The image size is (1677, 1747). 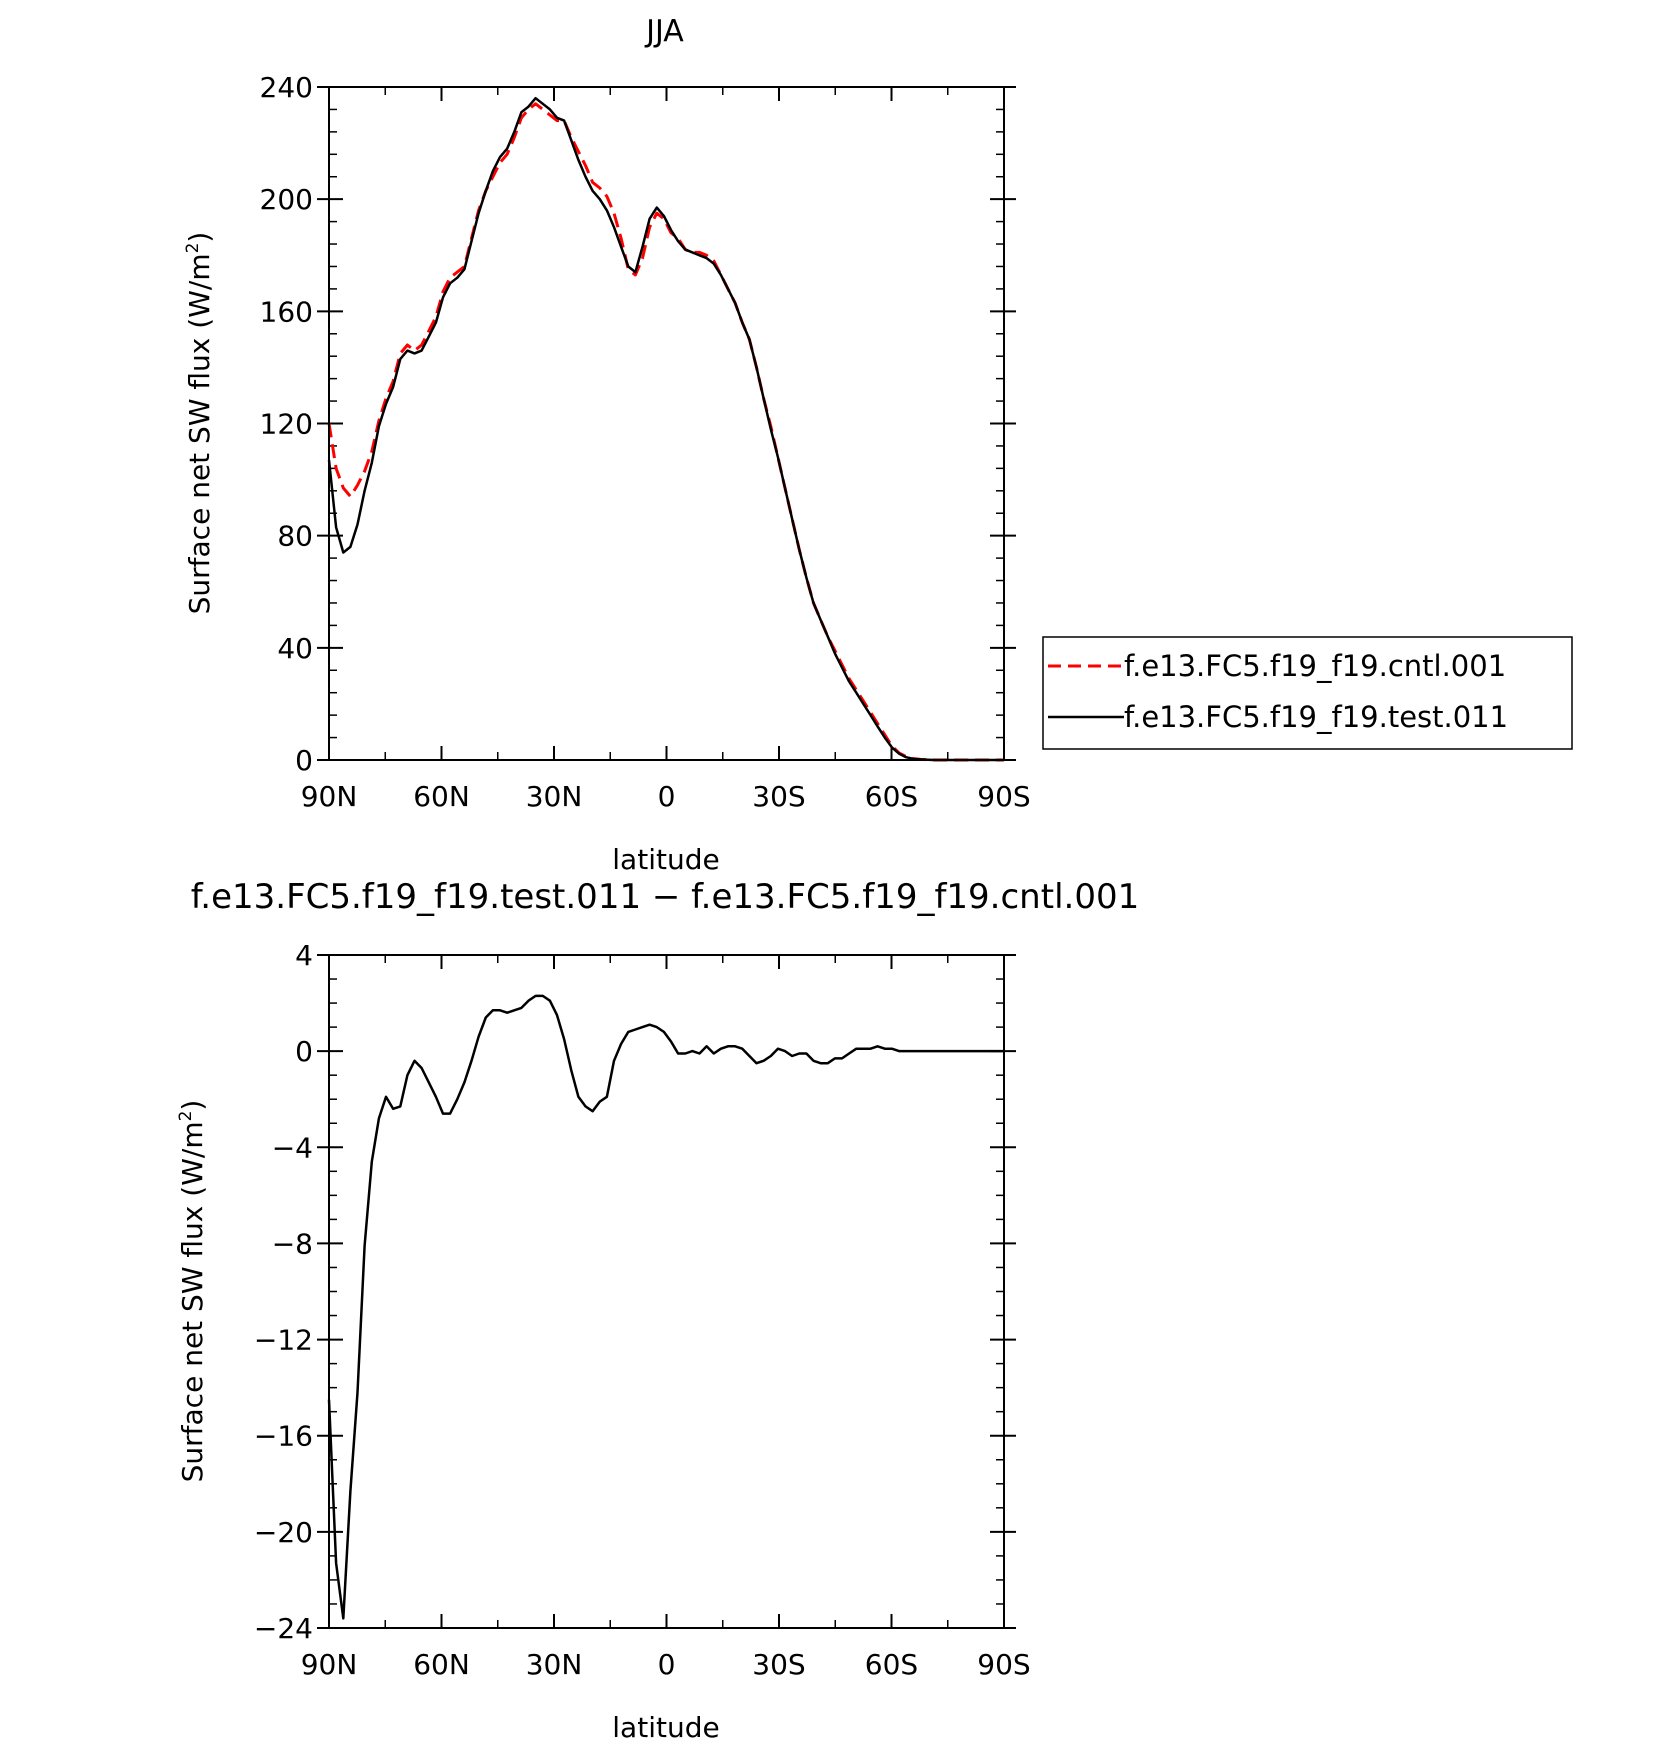 What do you see at coordinates (286, 87) in the screenshot?
I see `y-tick-label: 240` at bounding box center [286, 87].